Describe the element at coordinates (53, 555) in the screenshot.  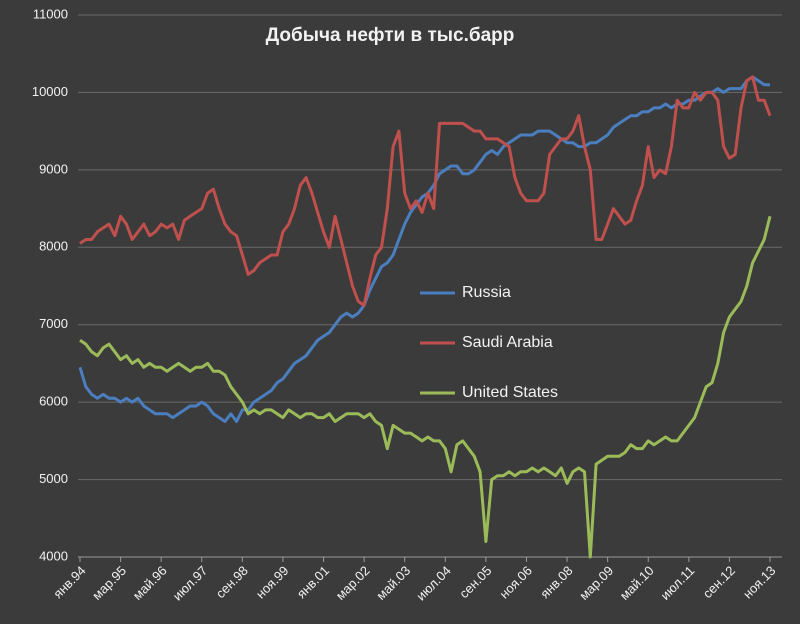
I see `y-tick-label: 4000` at that location.